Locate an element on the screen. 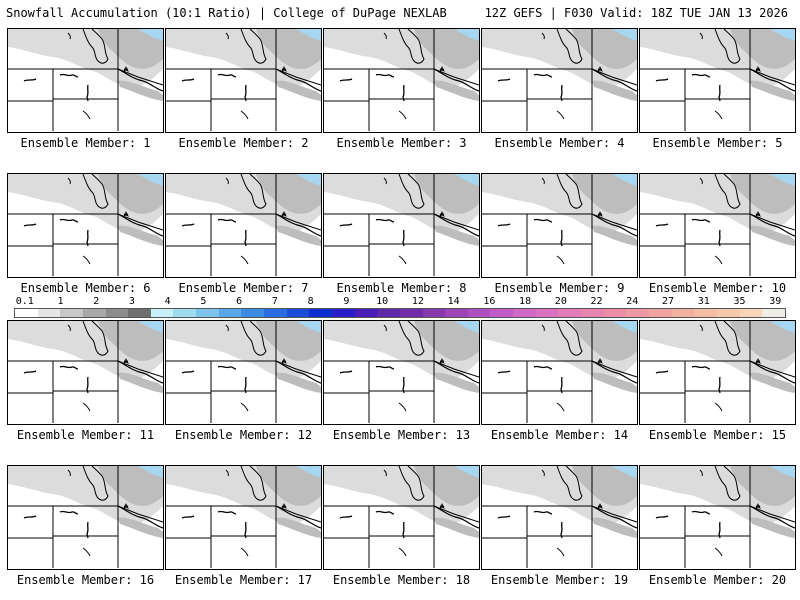 The height and width of the screenshot is (600, 800). colorbar-tick-label: 14 is located at coordinates (453, 301).